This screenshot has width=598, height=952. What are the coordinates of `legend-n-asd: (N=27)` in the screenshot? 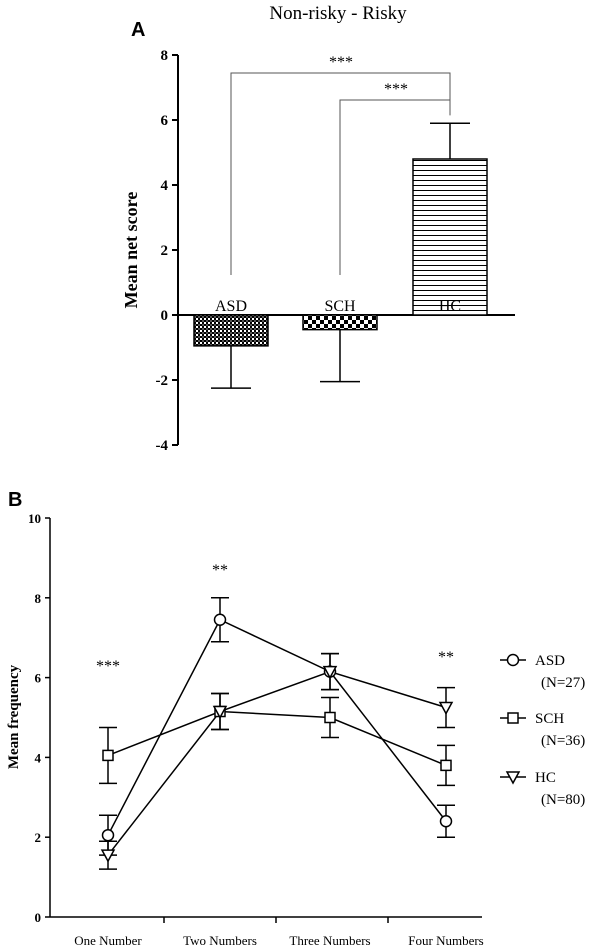 It's located at (563, 683).